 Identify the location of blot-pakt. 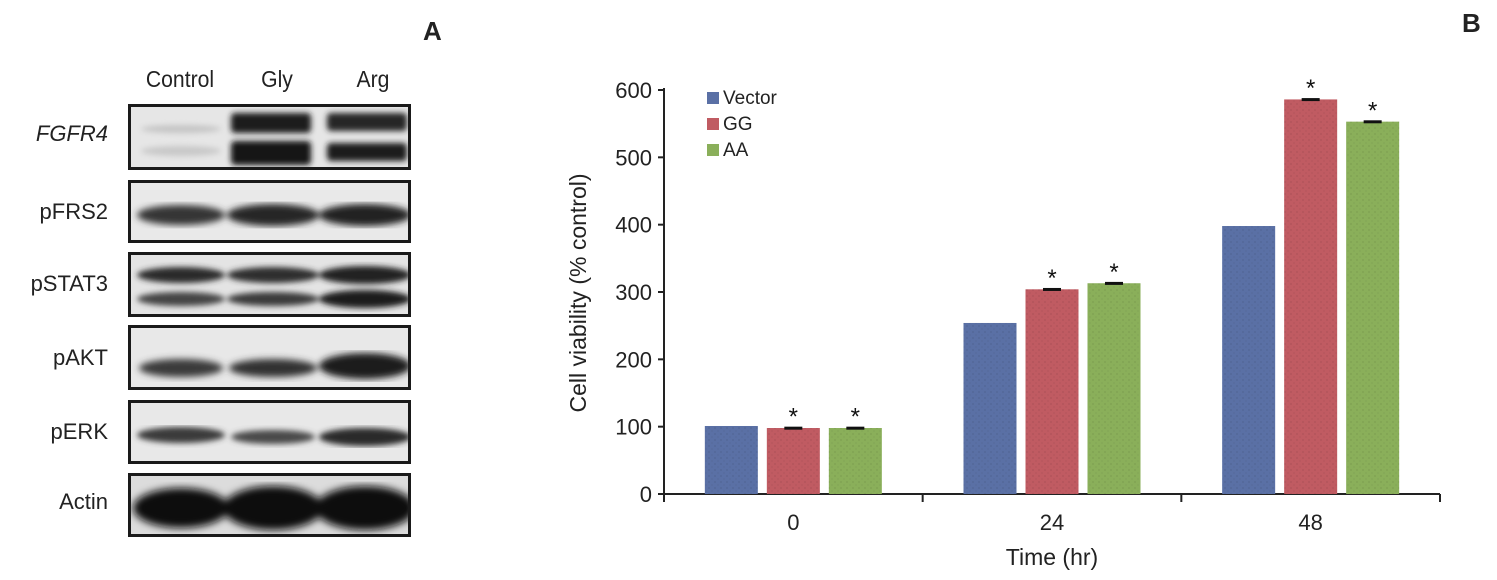
(269, 357).